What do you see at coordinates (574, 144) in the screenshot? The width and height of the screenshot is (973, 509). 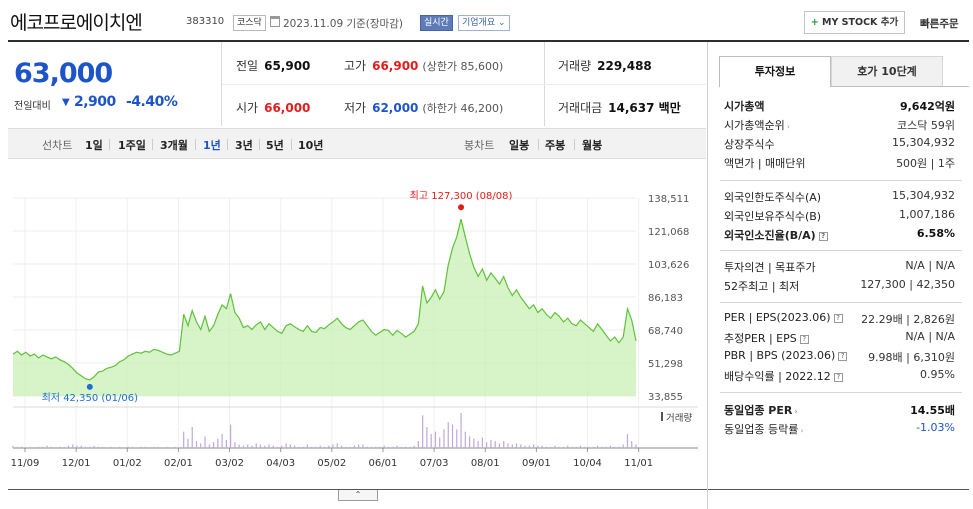 I see `separator` at bounding box center [574, 144].